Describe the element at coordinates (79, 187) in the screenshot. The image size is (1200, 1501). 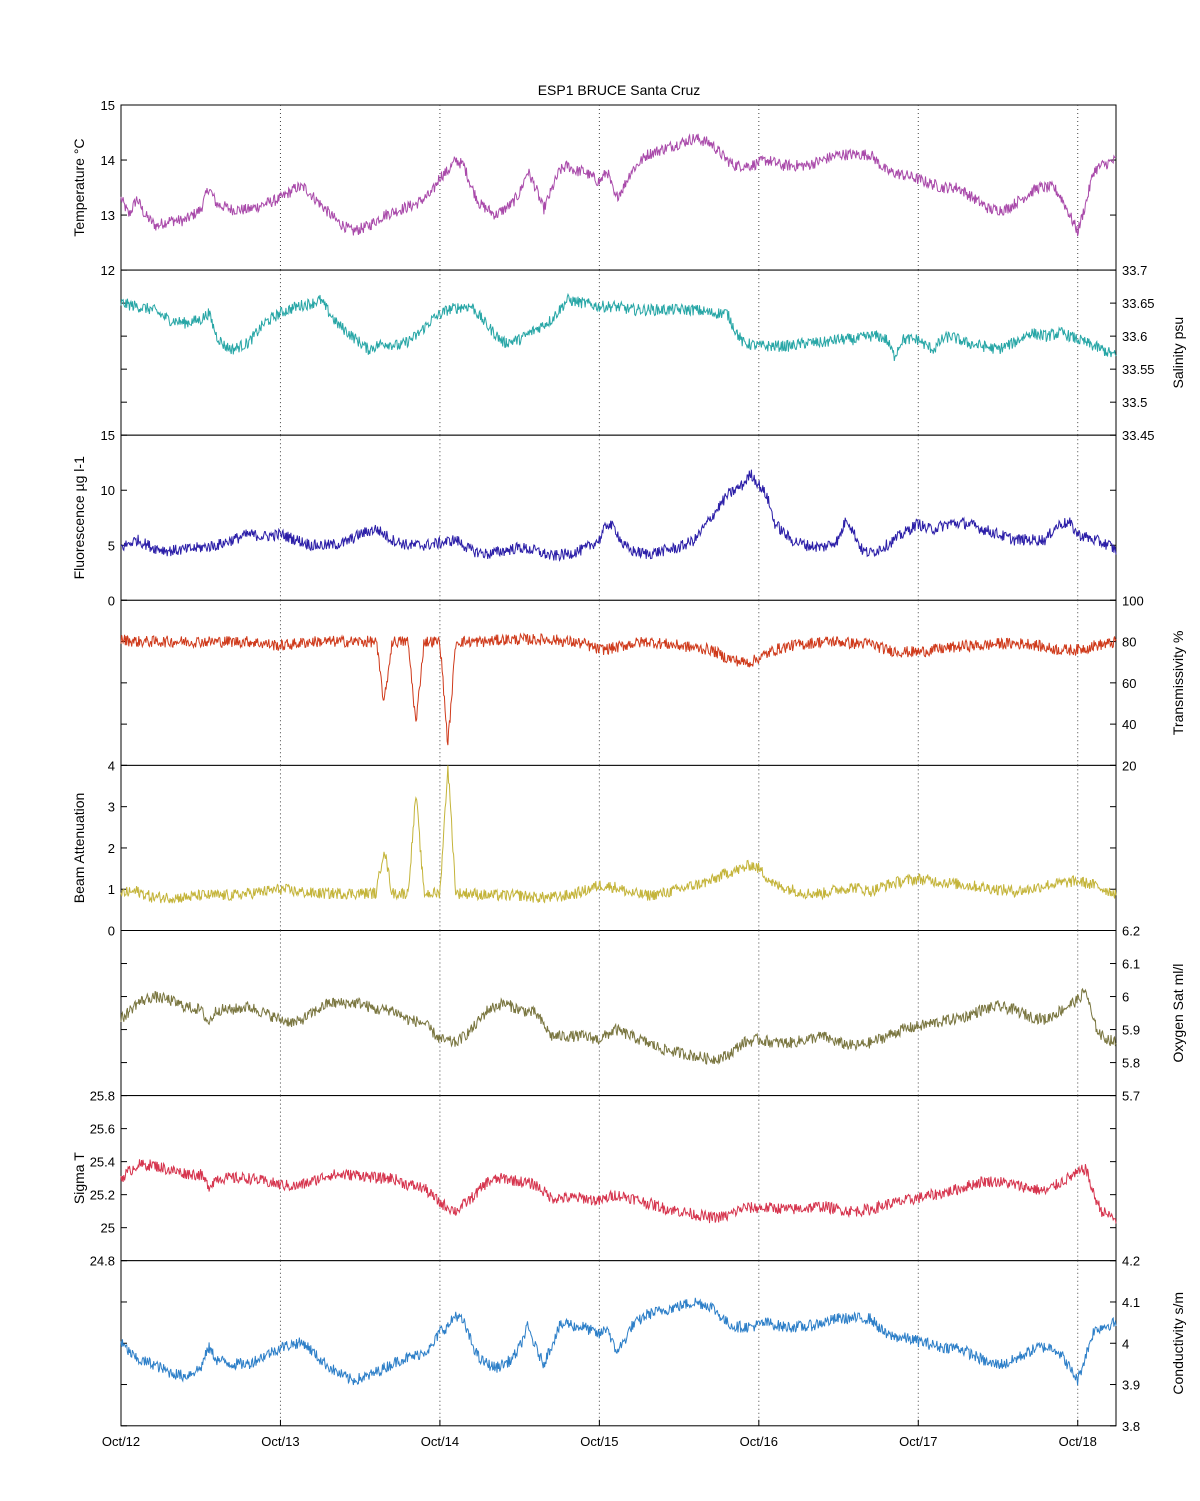
I see `y-axis-label-temperature: Temperature °C` at that location.